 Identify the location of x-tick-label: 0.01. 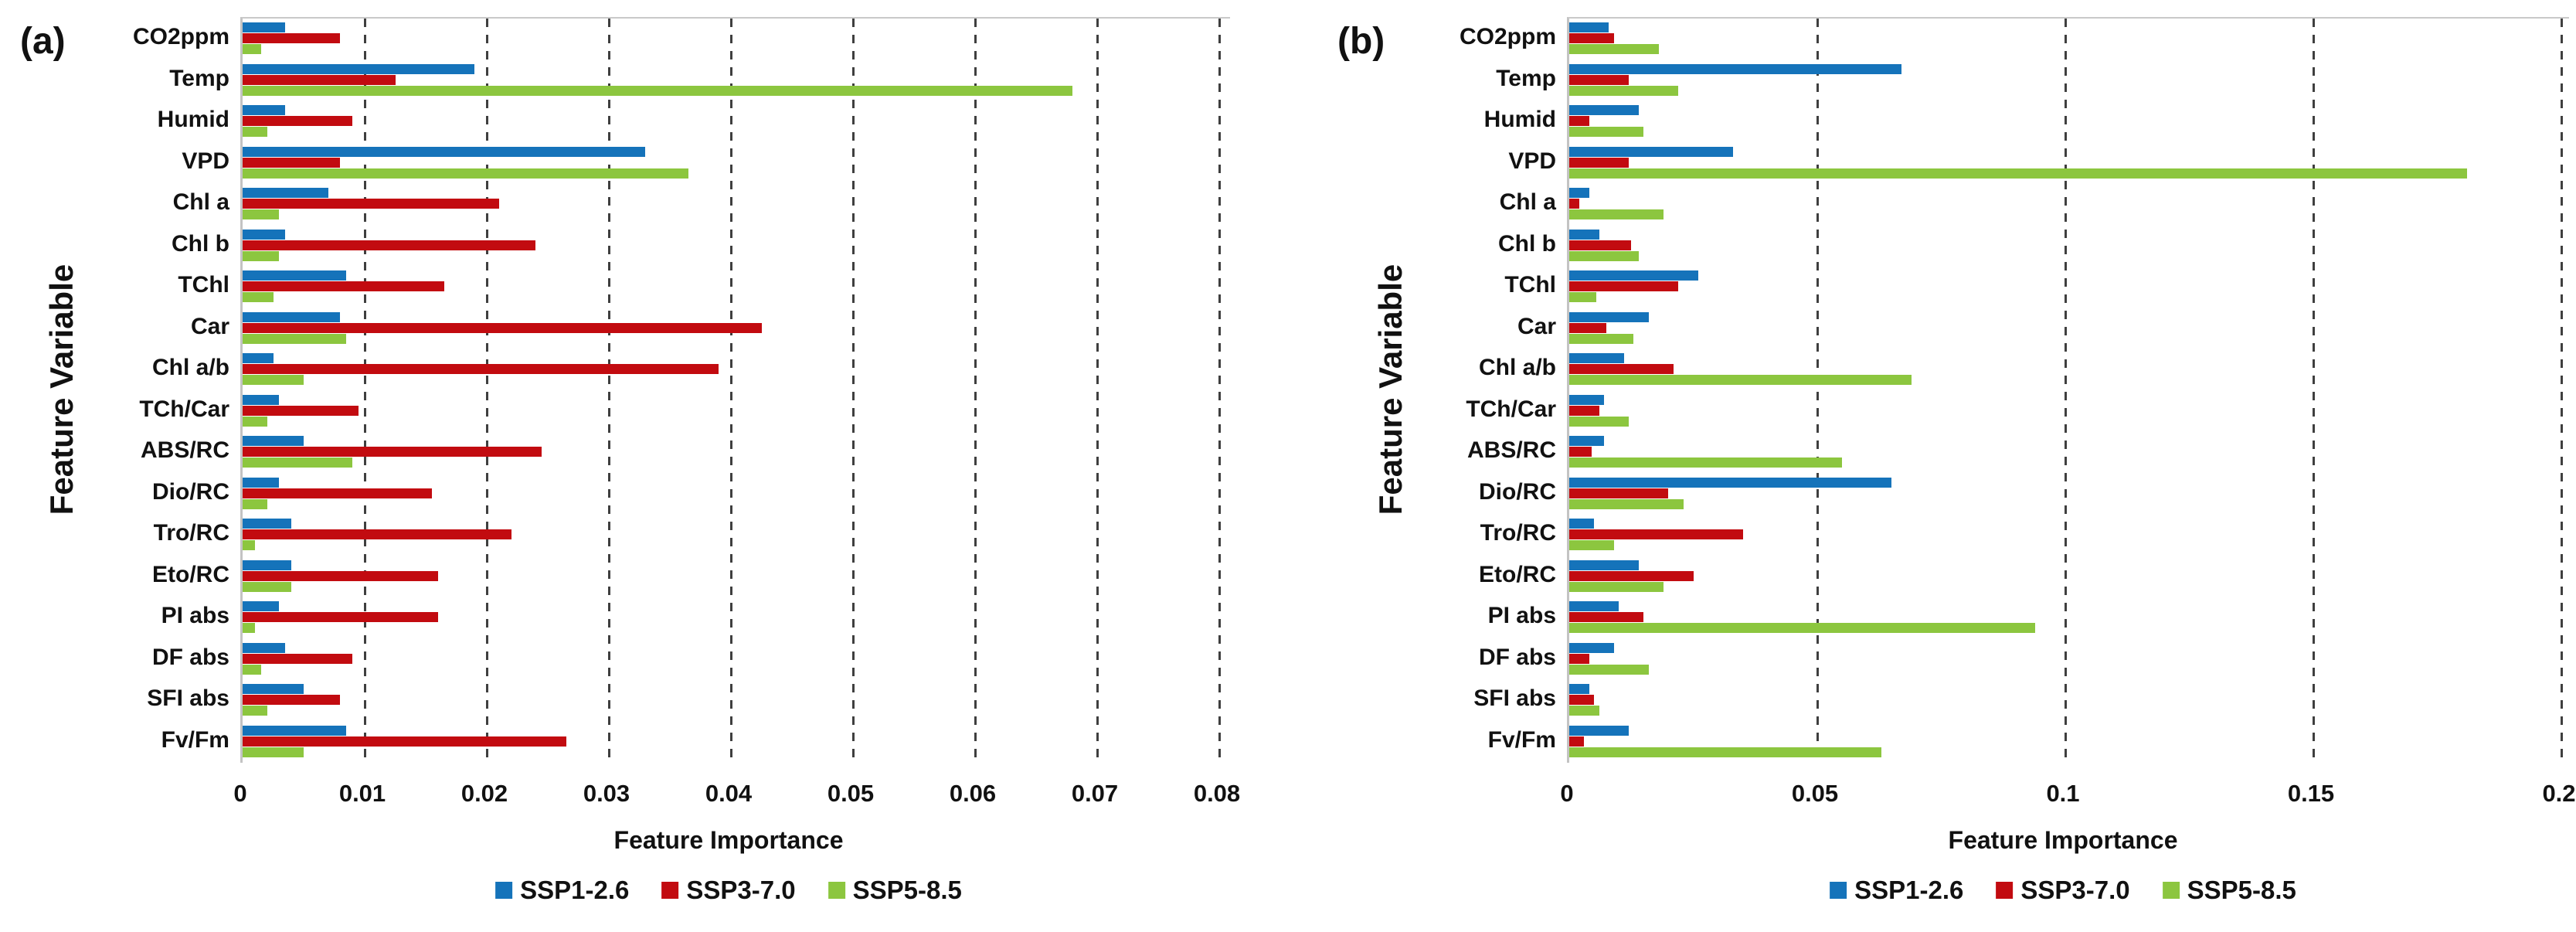
(362, 794).